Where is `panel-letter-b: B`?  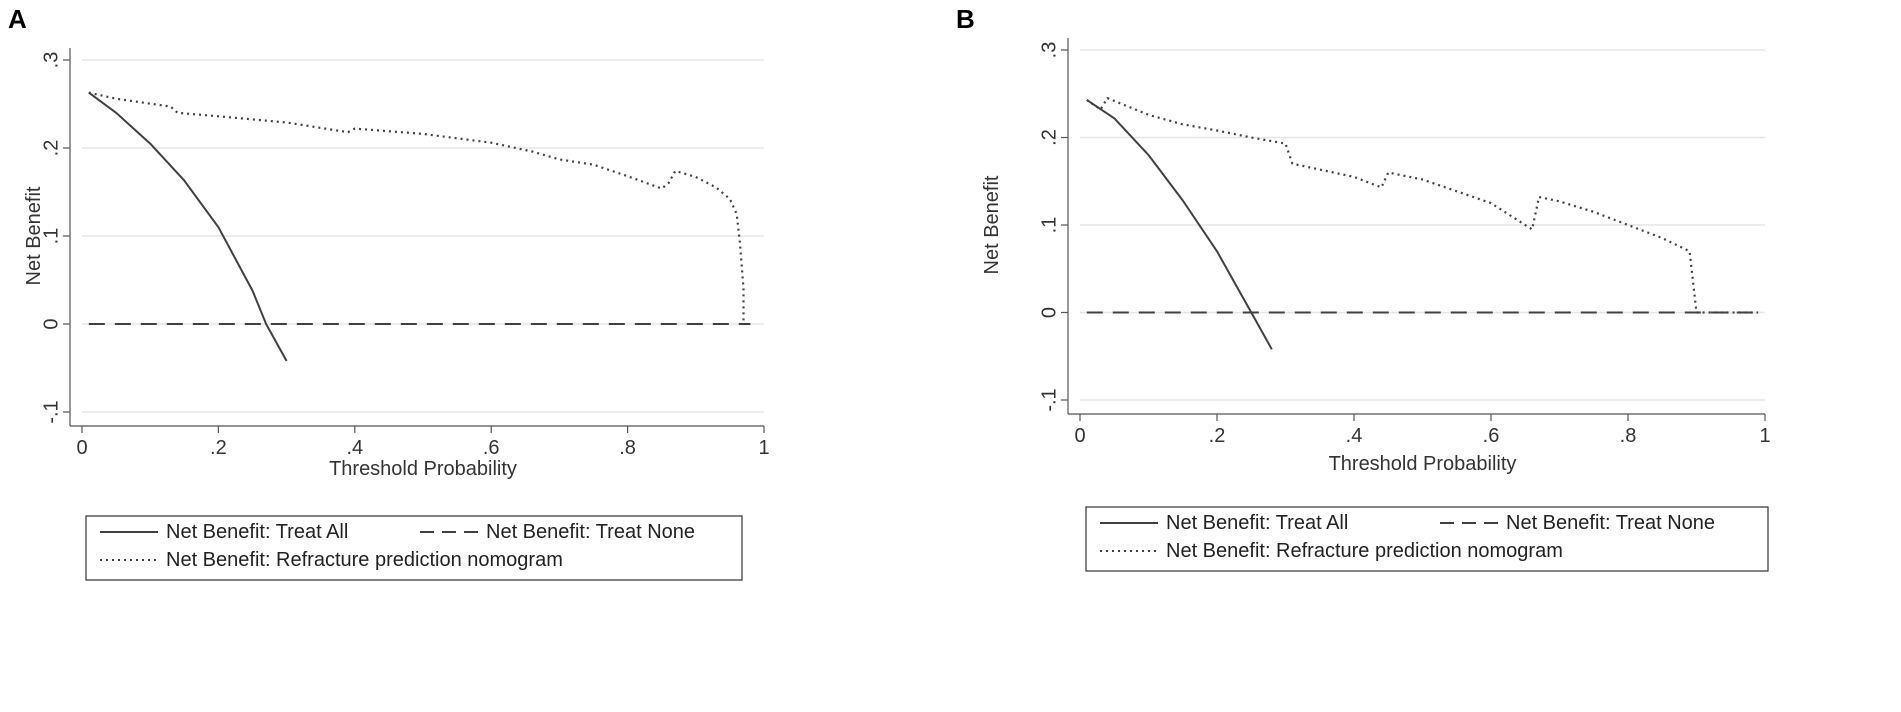 panel-letter-b: B is located at coordinates (965, 19).